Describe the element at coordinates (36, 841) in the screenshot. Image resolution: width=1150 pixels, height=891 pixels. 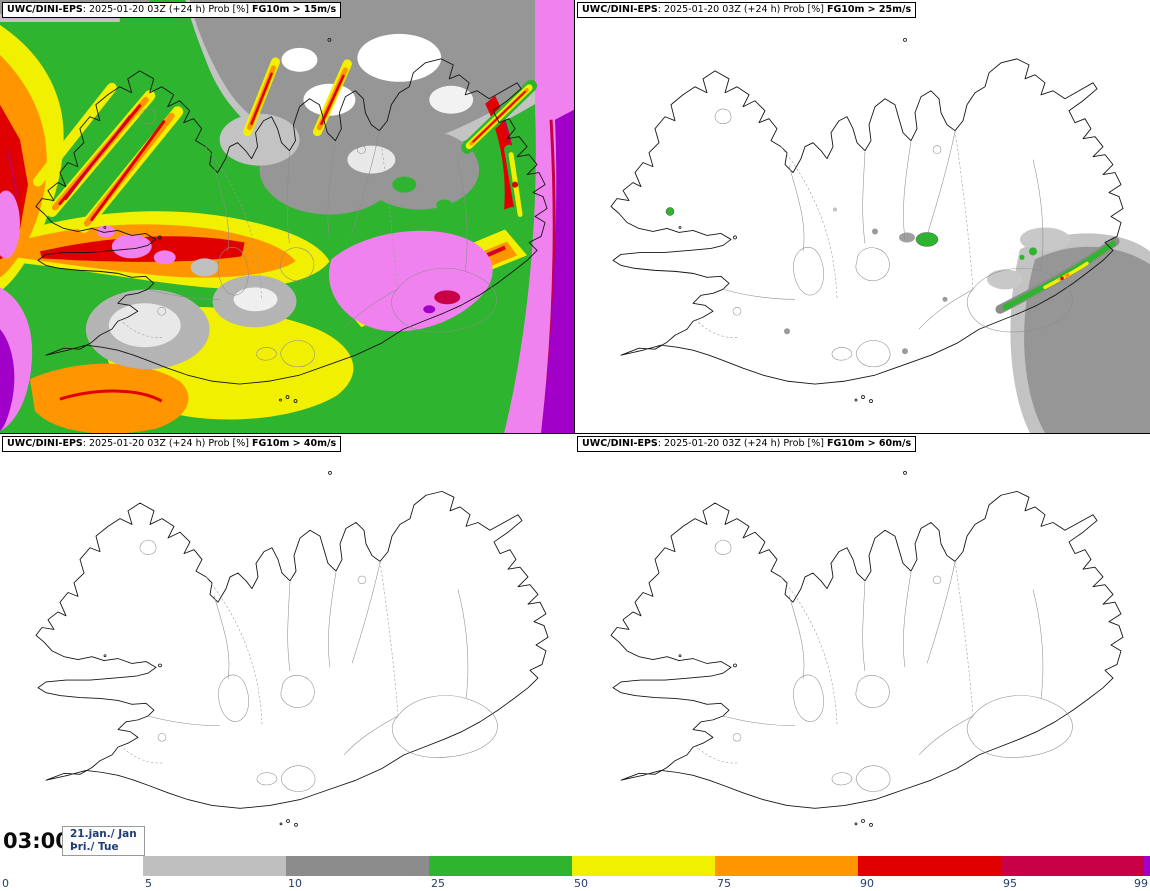
I see `valid-time-label: 03:00` at that location.